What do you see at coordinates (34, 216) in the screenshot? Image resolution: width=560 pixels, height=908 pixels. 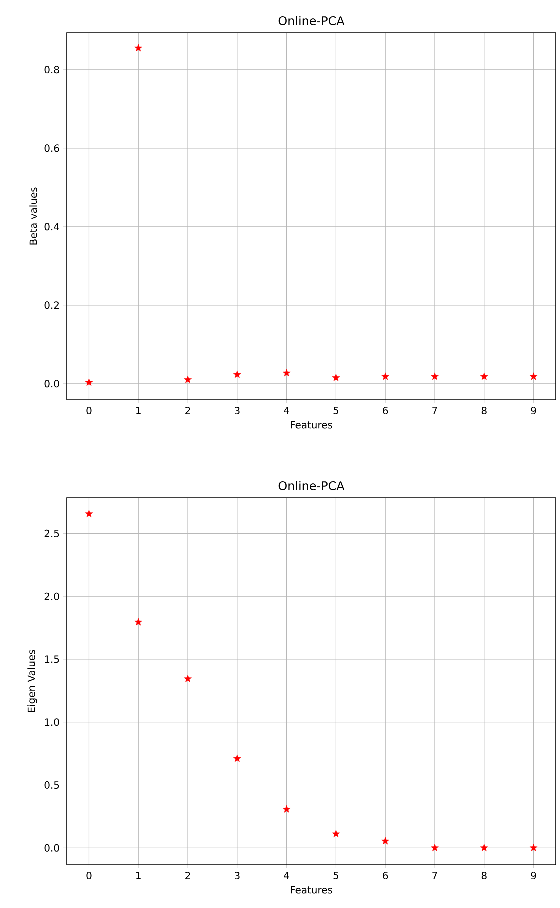 I see `y-axis-title: Beta values` at bounding box center [34, 216].